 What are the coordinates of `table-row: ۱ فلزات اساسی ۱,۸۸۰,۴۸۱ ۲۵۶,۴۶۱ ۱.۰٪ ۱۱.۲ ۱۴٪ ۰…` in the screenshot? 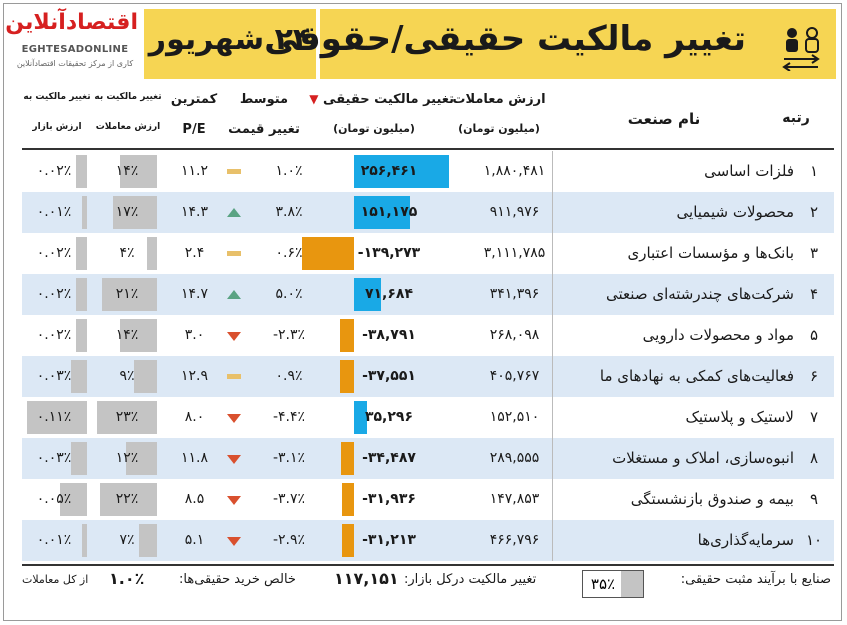 It's located at (428, 171).